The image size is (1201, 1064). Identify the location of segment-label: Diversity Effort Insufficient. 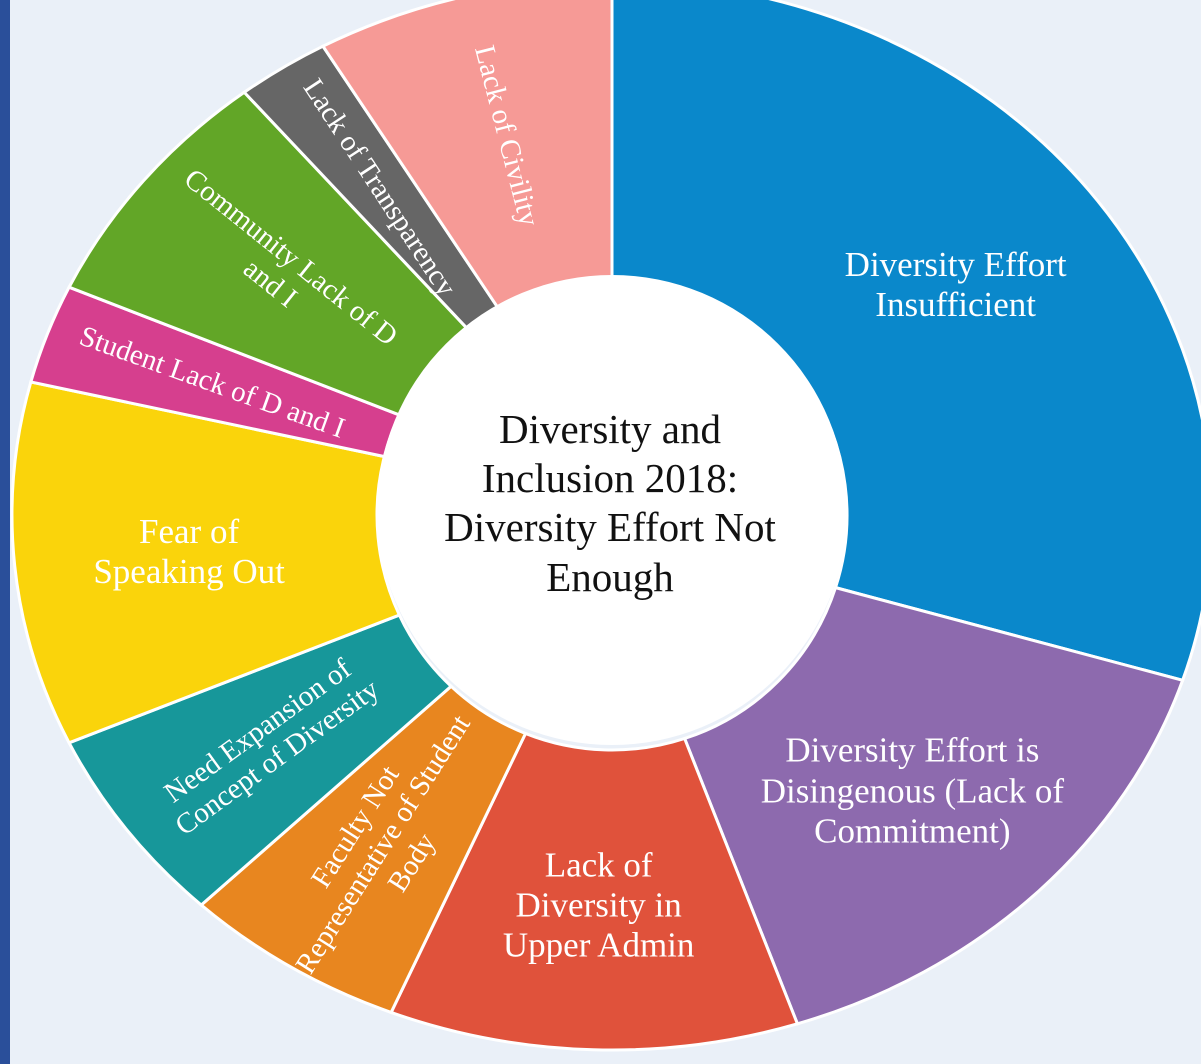
(955, 284).